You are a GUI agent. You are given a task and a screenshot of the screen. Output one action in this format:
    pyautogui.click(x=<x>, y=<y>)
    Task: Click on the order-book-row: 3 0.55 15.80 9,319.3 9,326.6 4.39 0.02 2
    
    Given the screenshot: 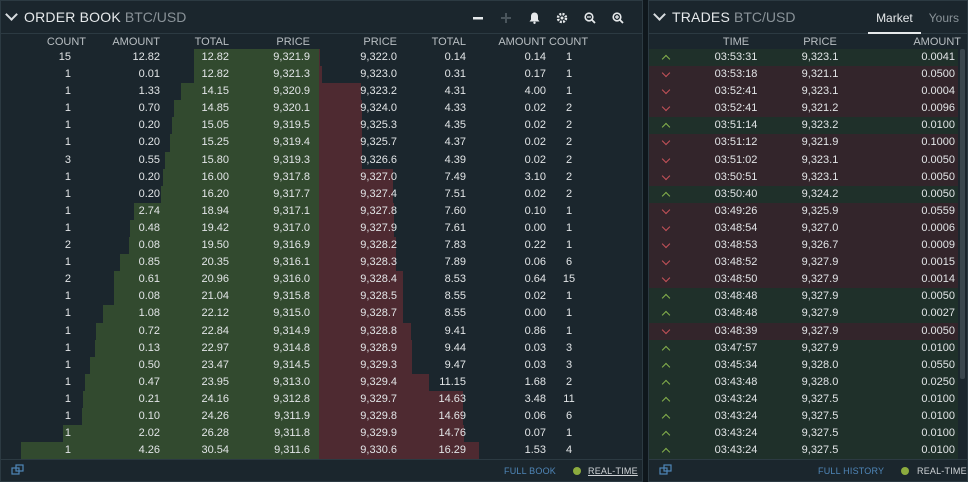 What is the action you would take?
    pyautogui.click(x=321, y=160)
    